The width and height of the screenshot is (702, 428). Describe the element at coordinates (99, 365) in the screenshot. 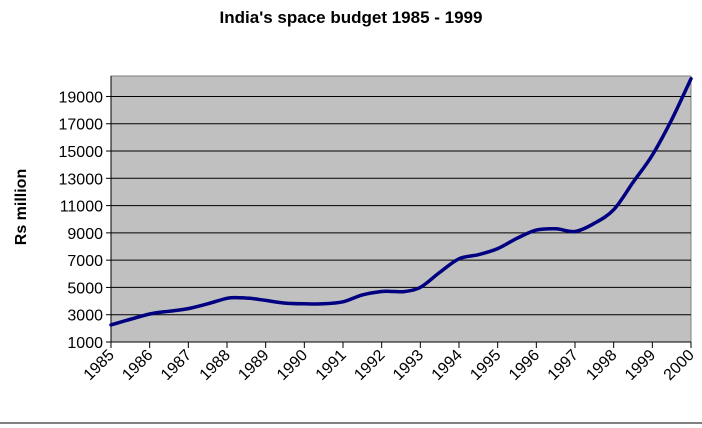

I see `x-tick-label: 1985` at that location.